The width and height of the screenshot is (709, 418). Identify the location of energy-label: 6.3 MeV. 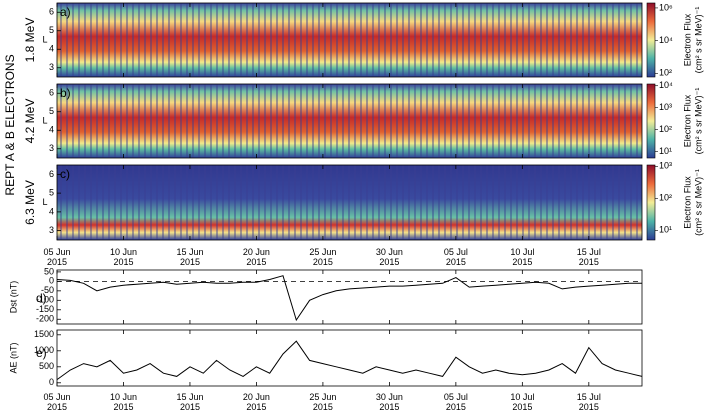
(30, 202).